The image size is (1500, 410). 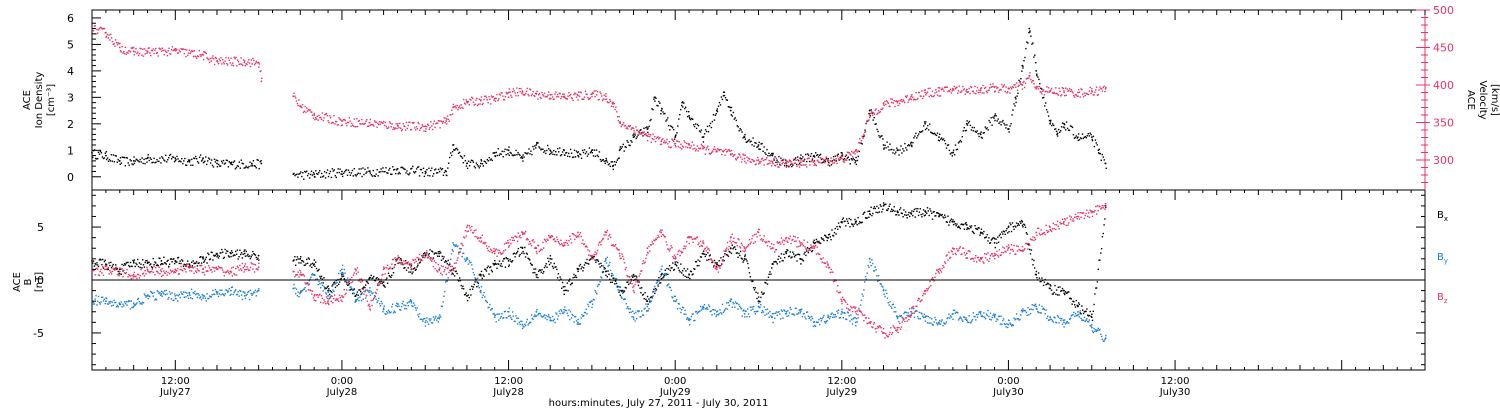 I want to click on density-axis-label-1: Ion Density, so click(x=39, y=100).